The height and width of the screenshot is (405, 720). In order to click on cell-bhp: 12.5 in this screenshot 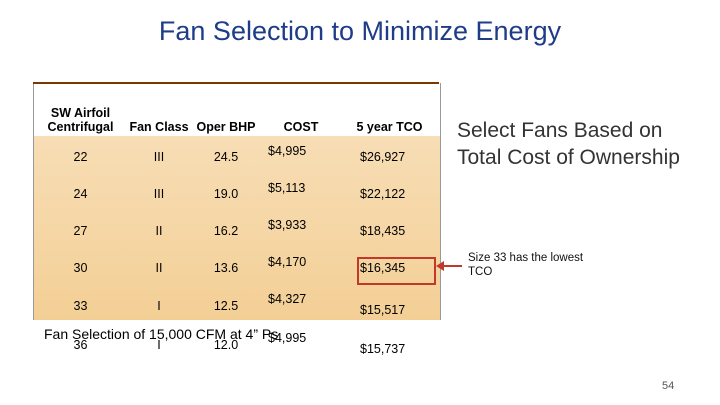, I will do `click(226, 305)`.